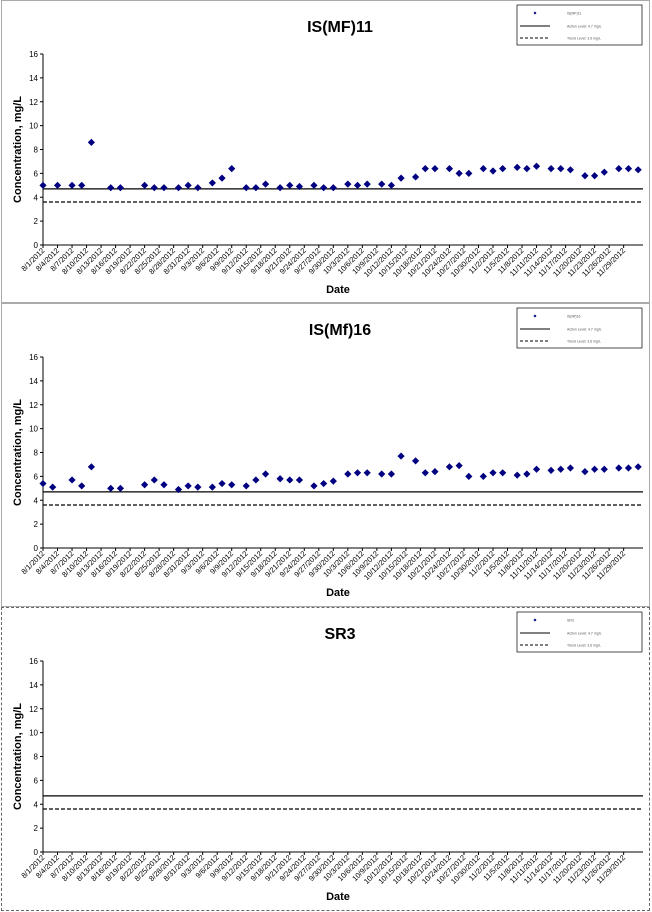 The image size is (652, 912). I want to click on x-axis-title: Date, so click(338, 897).